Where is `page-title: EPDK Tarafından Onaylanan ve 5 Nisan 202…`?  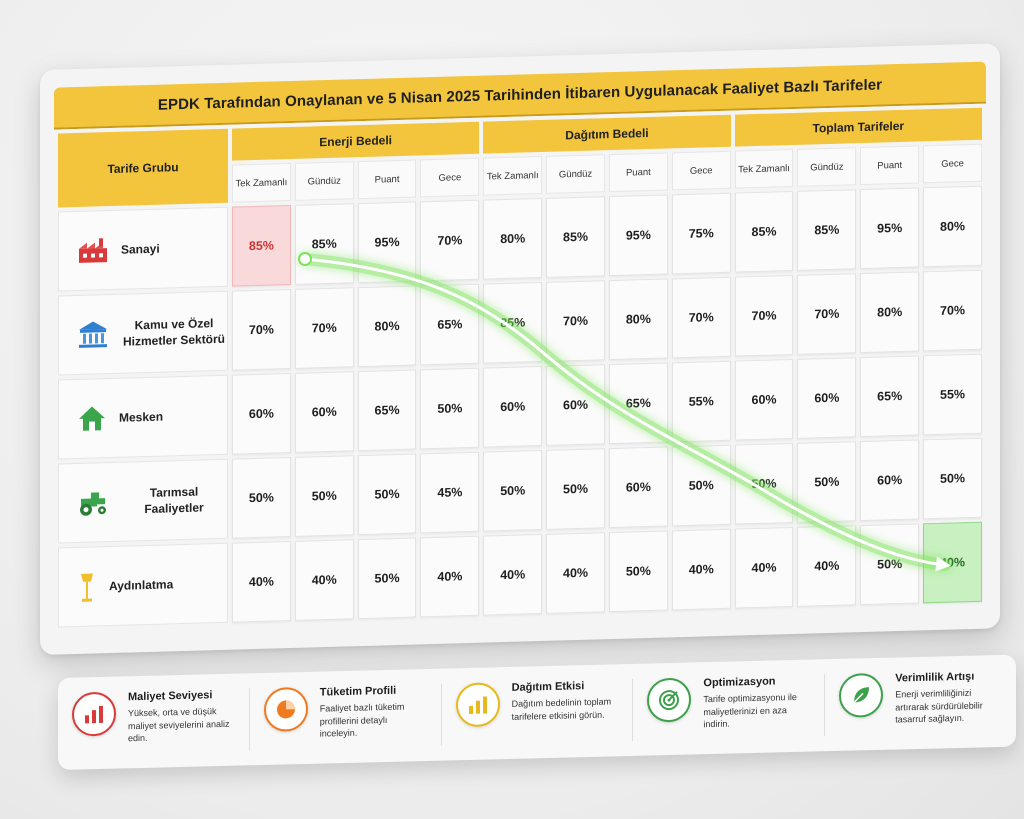
page-title: EPDK Tarafından Onaylanan ve 5 Nisan 202… is located at coordinates (520, 94).